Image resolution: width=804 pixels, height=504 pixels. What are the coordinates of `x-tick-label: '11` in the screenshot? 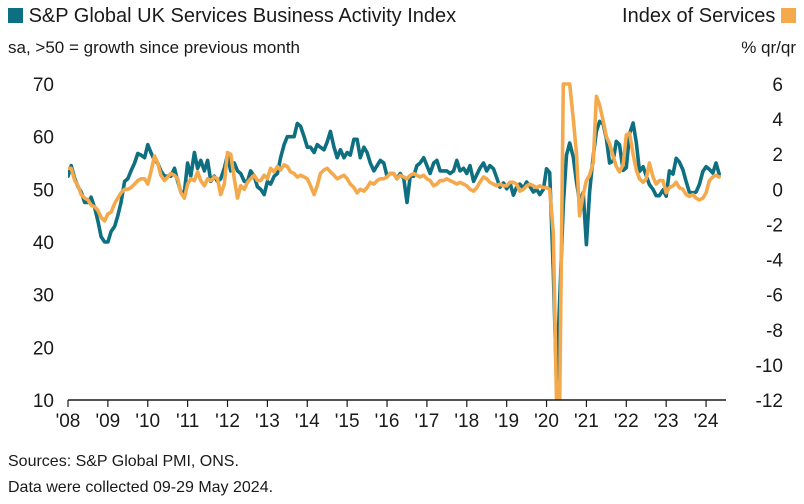 It's located at (187, 421).